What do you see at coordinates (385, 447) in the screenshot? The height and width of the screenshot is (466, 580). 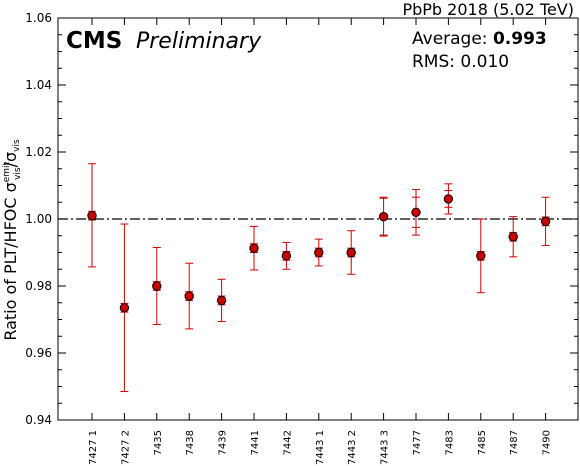 I see `x-tick-label: 7443 3` at bounding box center [385, 447].